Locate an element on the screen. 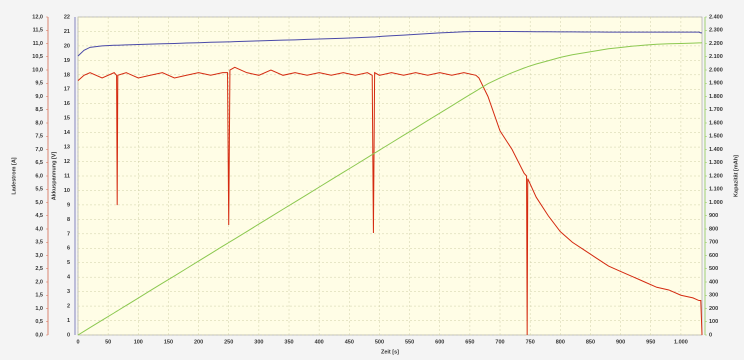 Image resolution: width=744 pixels, height=360 pixels. x-tick-label: 950 is located at coordinates (650, 342).